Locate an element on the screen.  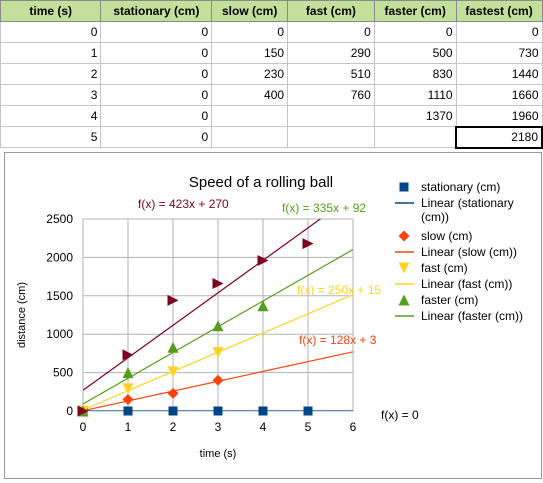
cell: 1960 is located at coordinates (499, 116).